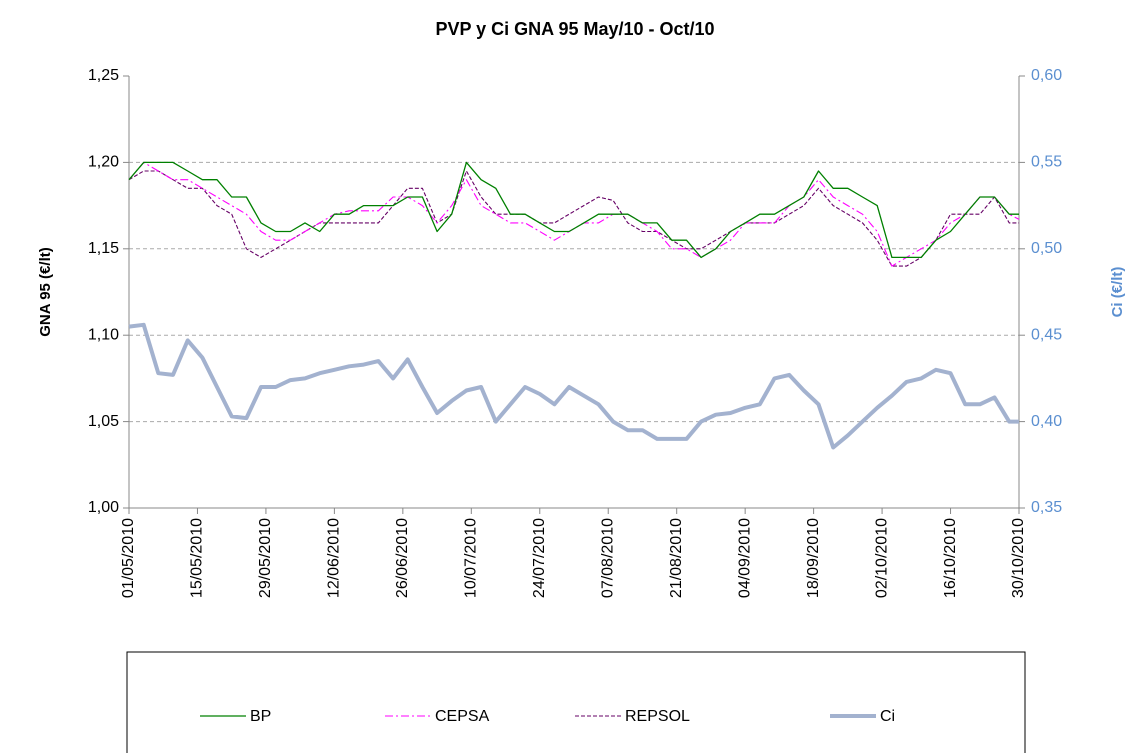  Describe the element at coordinates (744, 558) in the screenshot. I see `x-tick-label: 04/09/2010` at that location.